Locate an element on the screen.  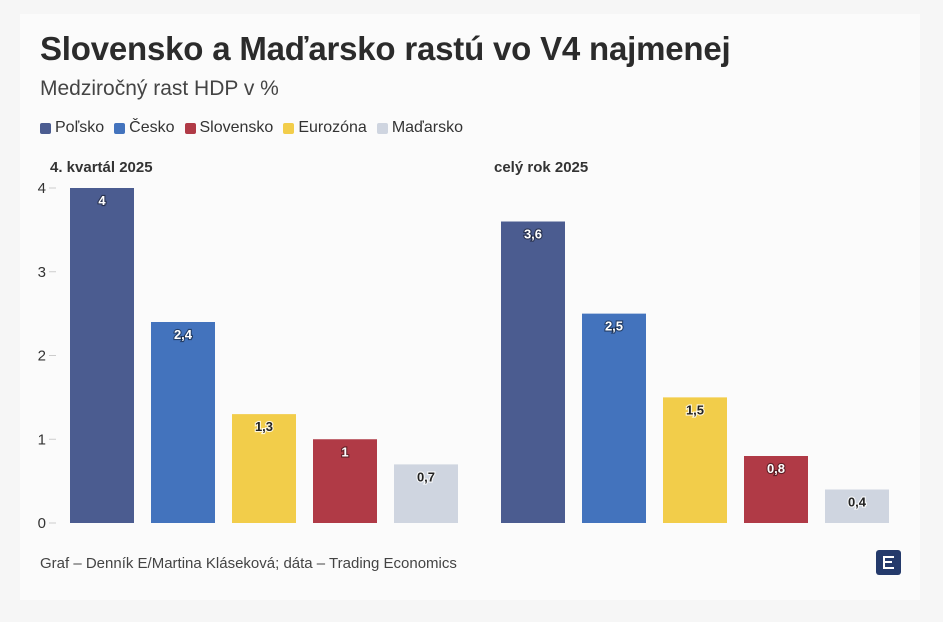
legend-item-cesko: Česko is located at coordinates (144, 128).